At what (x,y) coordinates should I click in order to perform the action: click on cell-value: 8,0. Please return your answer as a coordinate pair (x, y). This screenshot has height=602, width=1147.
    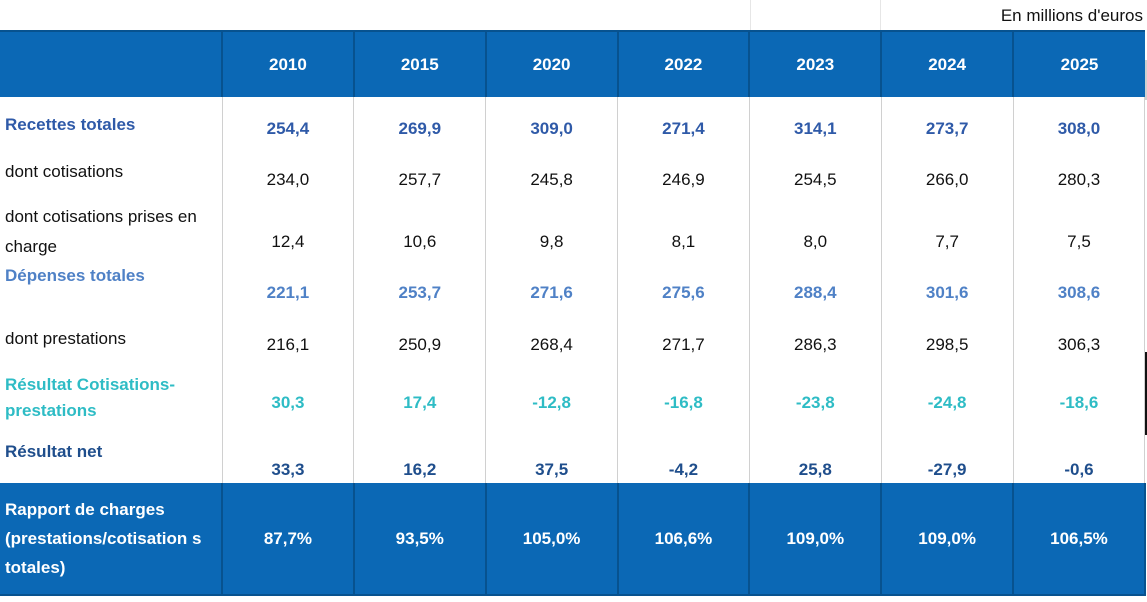
    Looking at the image, I should click on (815, 231).